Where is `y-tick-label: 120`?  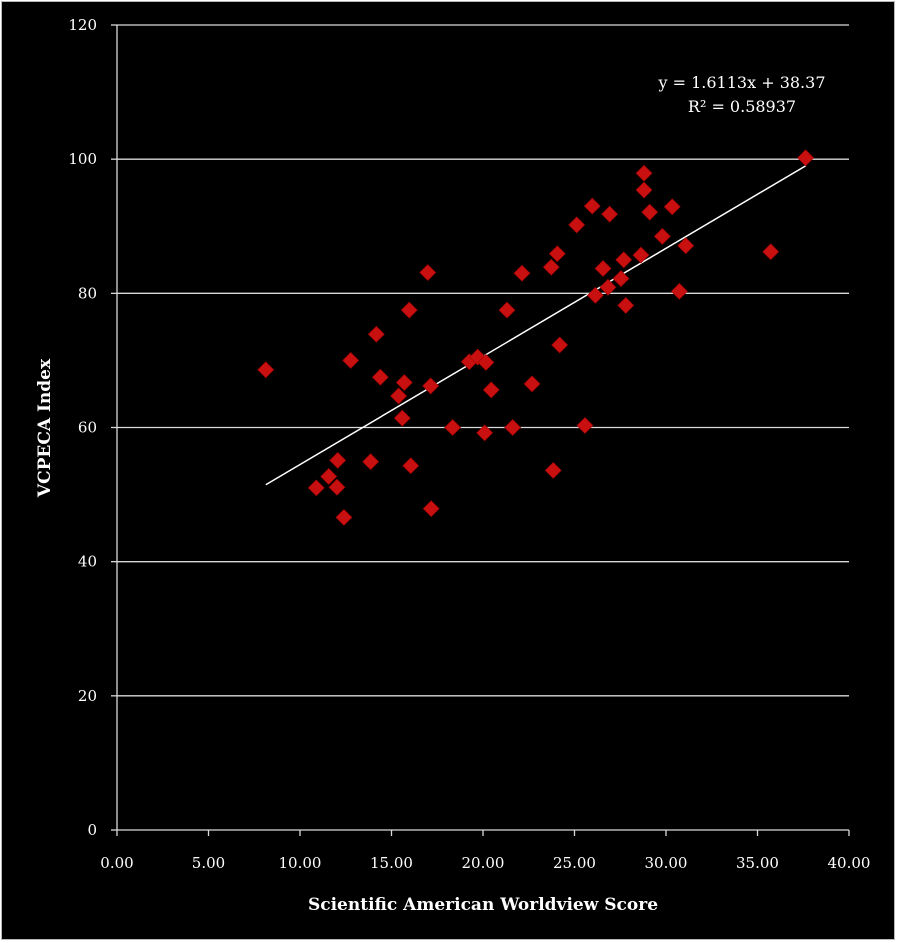 y-tick-label: 120 is located at coordinates (82, 25).